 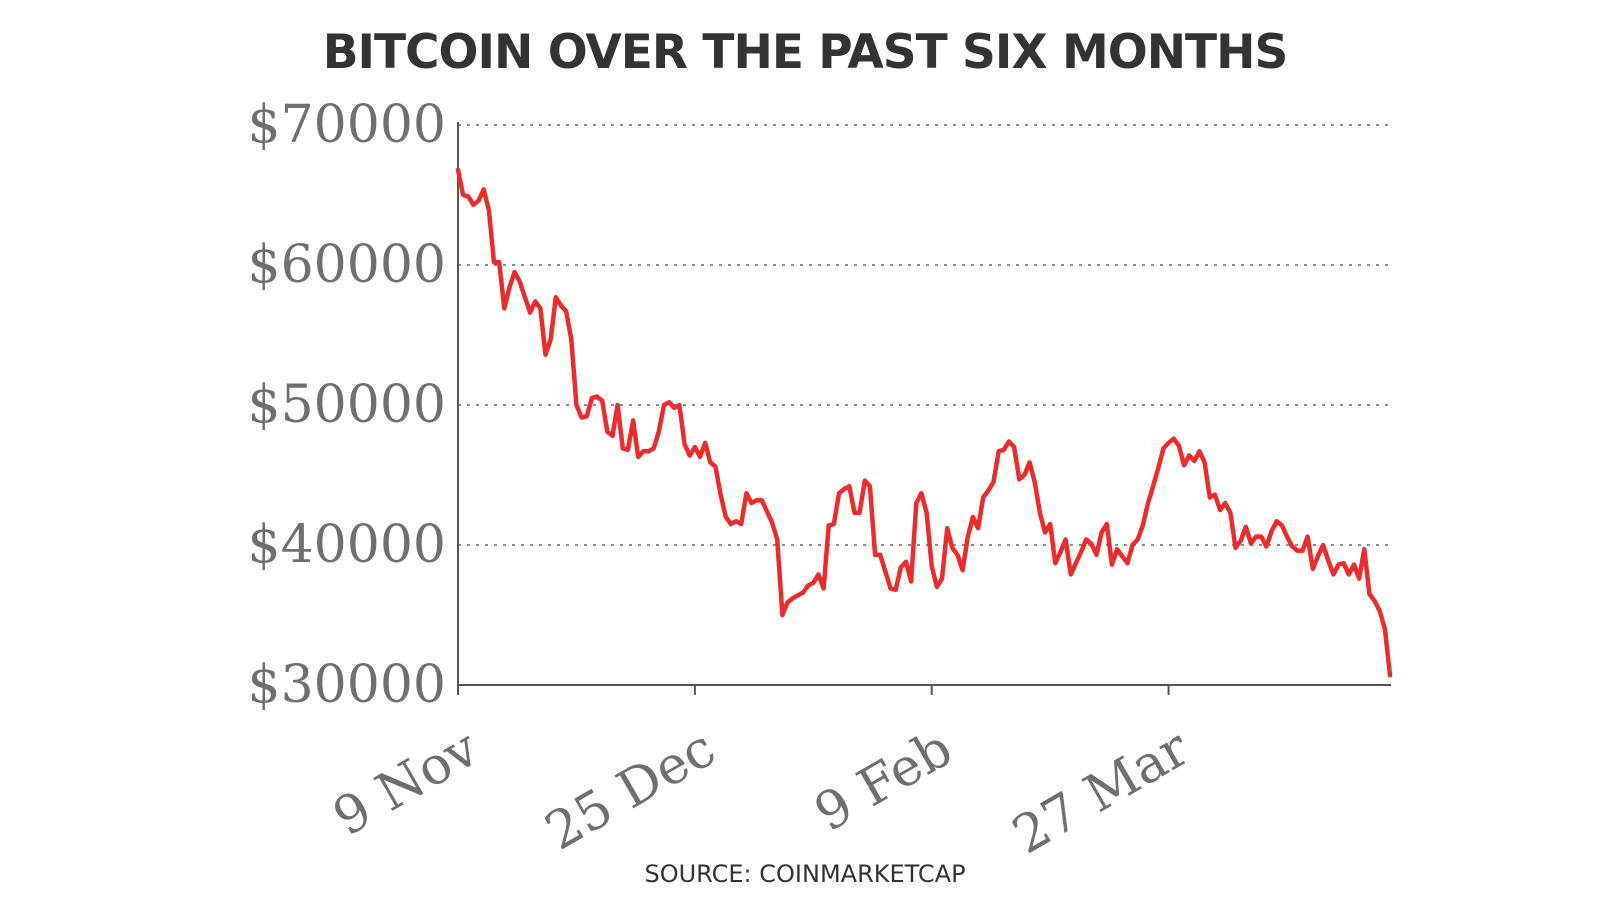 I want to click on x-tick-label: 27 Mar, so click(x=1101, y=792).